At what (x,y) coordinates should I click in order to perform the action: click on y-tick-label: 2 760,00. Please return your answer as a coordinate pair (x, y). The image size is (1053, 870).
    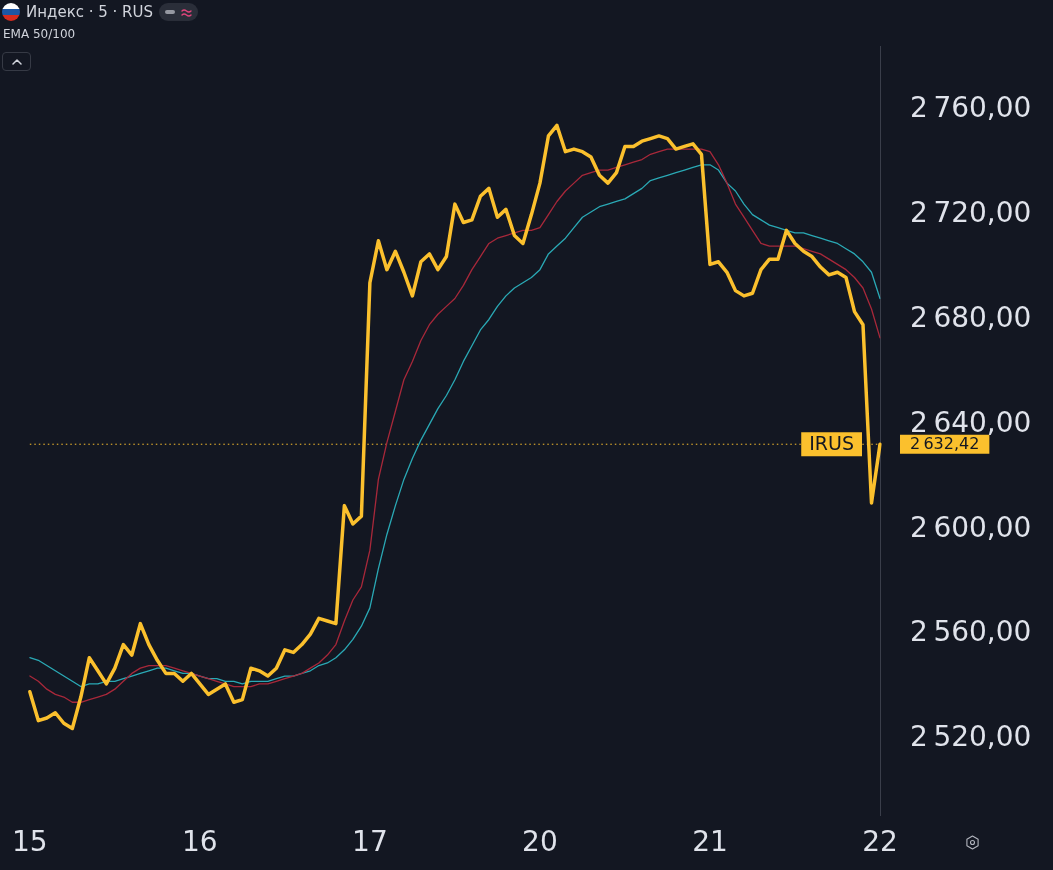
    Looking at the image, I should click on (971, 108).